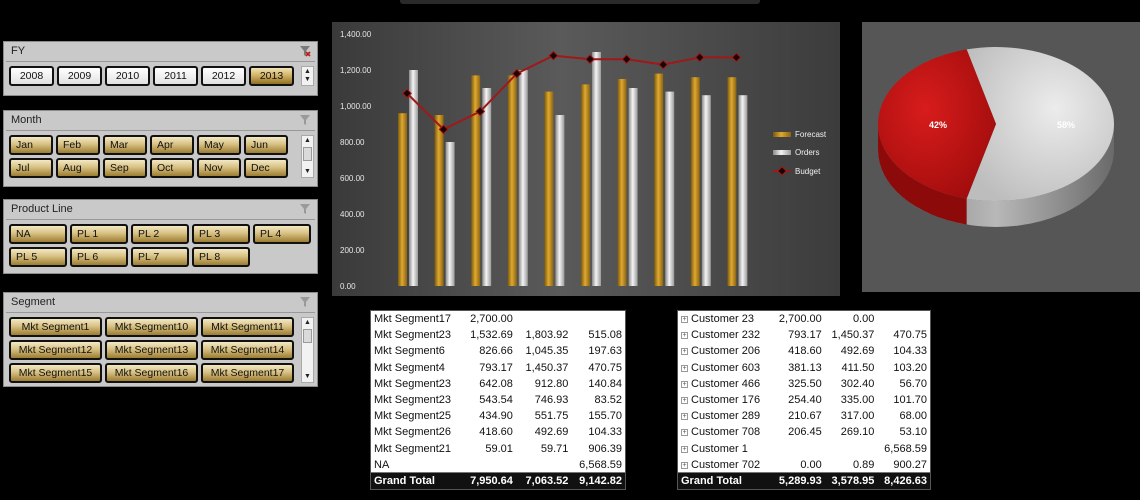 The width and height of the screenshot is (1140, 500). What do you see at coordinates (488, 481) in the screenshot?
I see `grand-total-value: 7,950.64` at bounding box center [488, 481].